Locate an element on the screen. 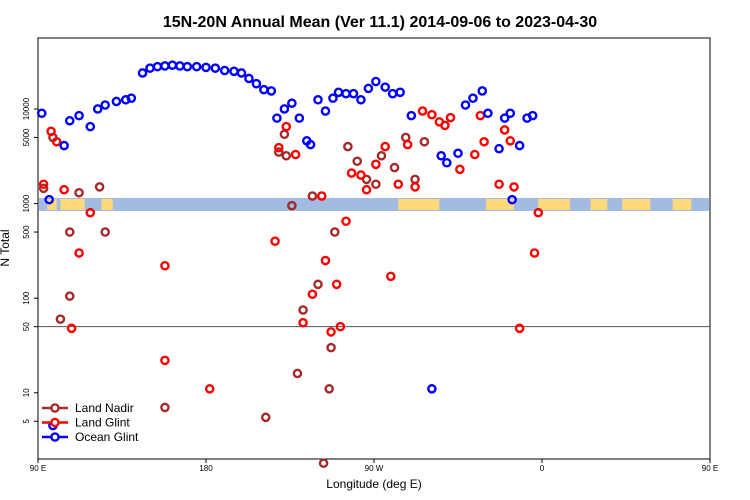 Image resolution: width=750 pixels, height=500 pixels. y-tick-label: 500 is located at coordinates (26, 232).